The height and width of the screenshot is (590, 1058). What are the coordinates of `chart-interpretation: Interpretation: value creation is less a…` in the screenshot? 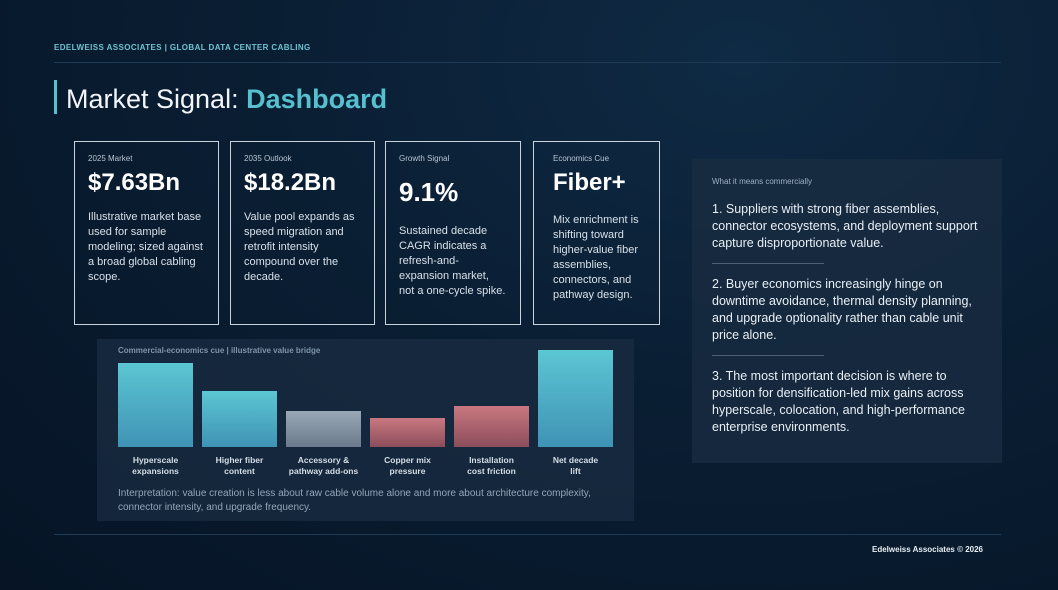 It's located at (354, 500).